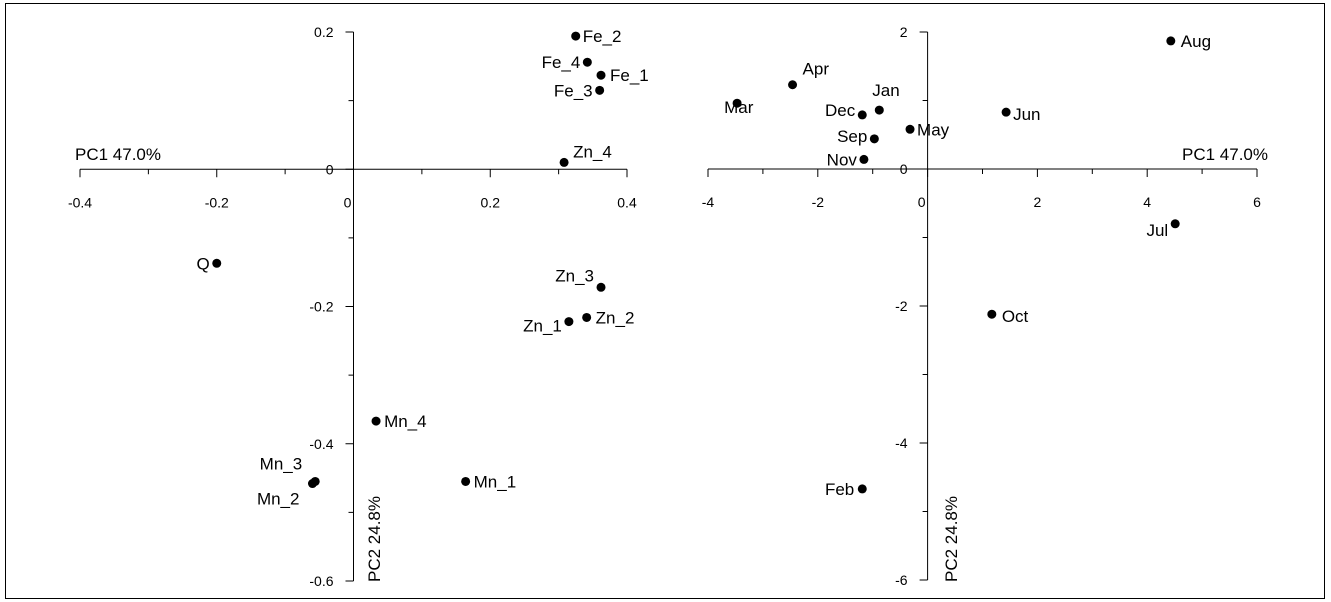 The height and width of the screenshot is (602, 1331). I want to click on data-point-label: Zn_4, so click(592, 151).